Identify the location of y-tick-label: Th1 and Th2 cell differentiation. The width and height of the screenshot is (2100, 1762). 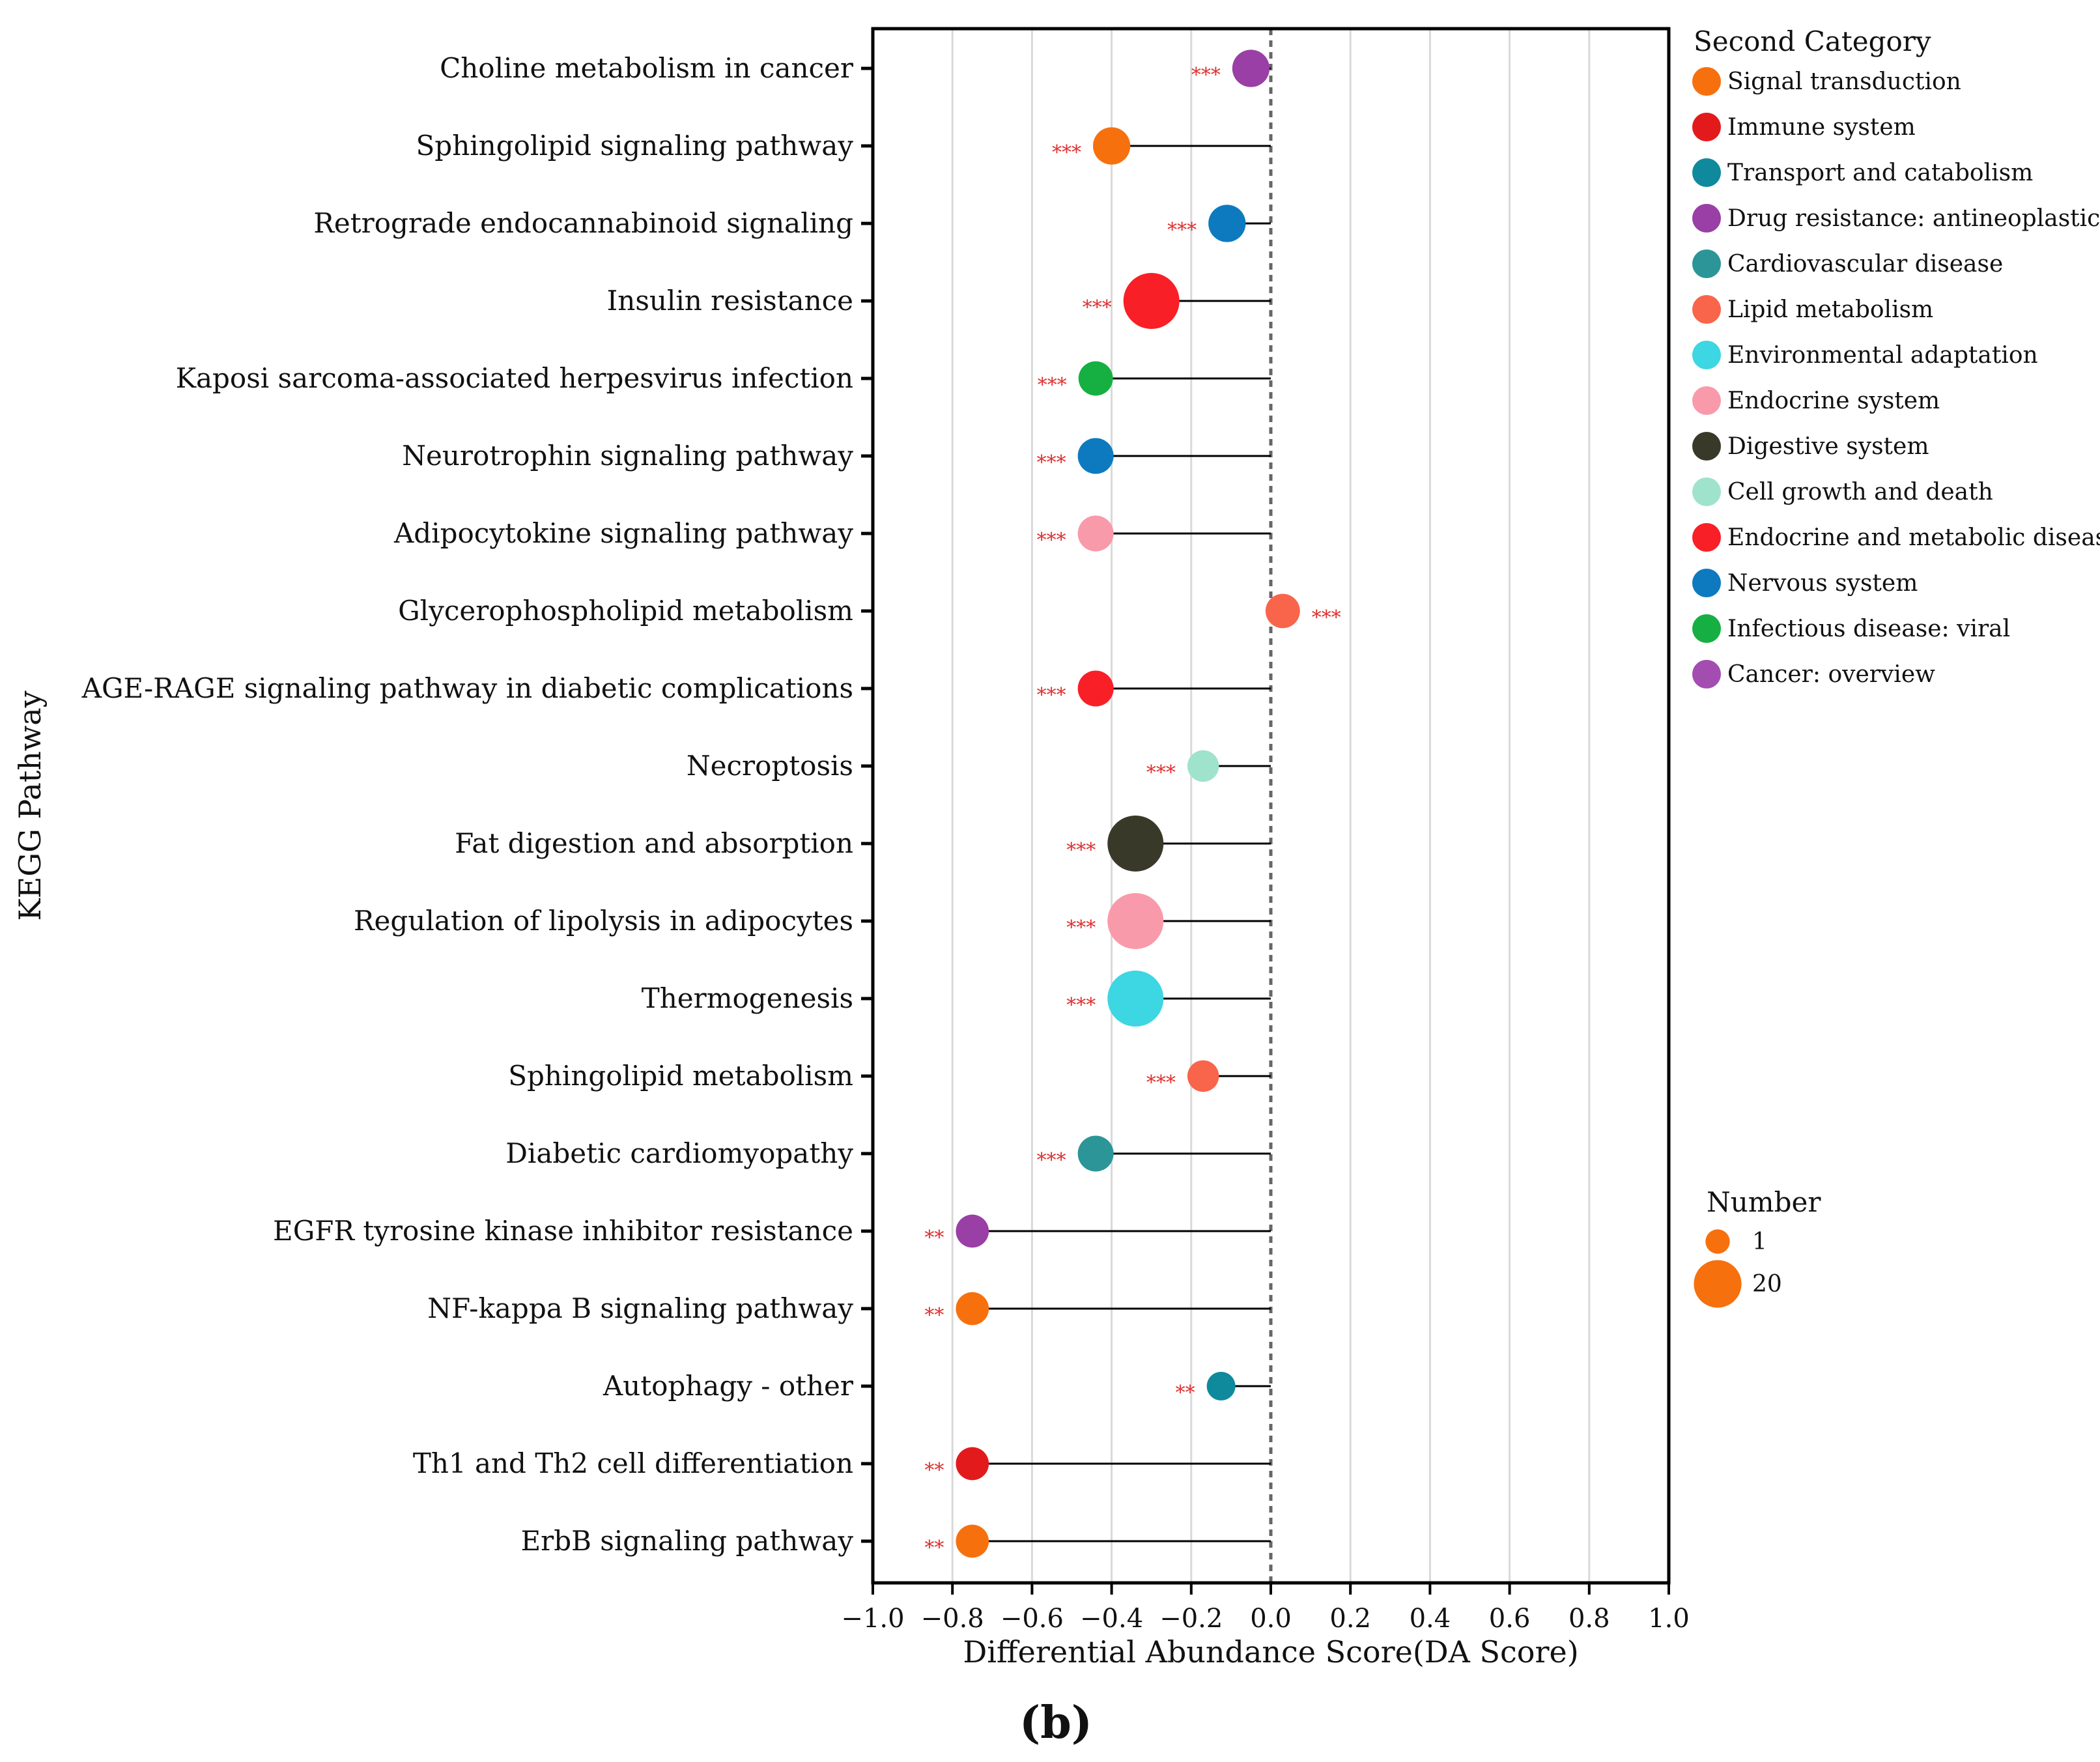
(633, 1463).